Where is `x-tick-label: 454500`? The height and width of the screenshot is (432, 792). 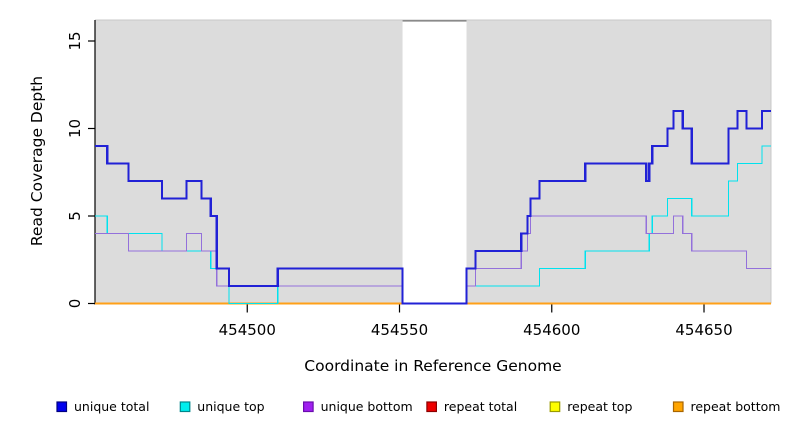
x-tick-label: 454500 is located at coordinates (247, 330).